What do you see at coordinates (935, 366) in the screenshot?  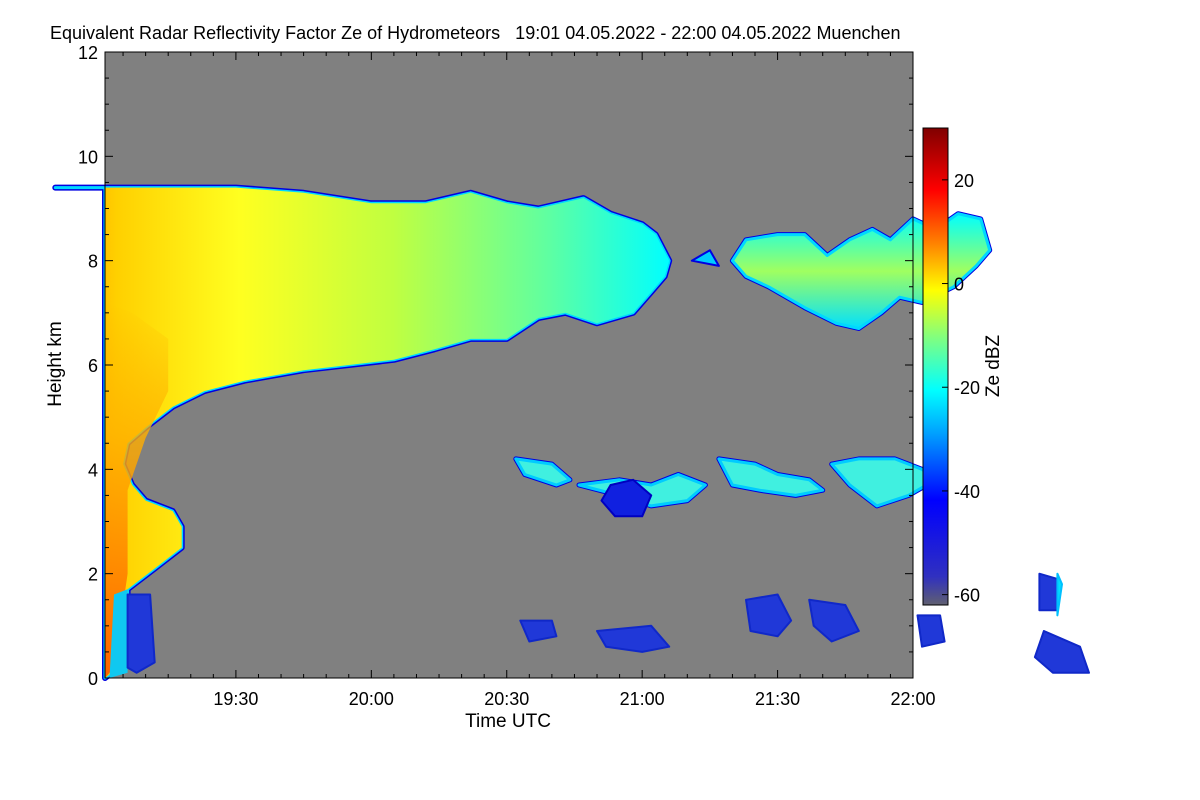 I see `colorbar-gradient` at bounding box center [935, 366].